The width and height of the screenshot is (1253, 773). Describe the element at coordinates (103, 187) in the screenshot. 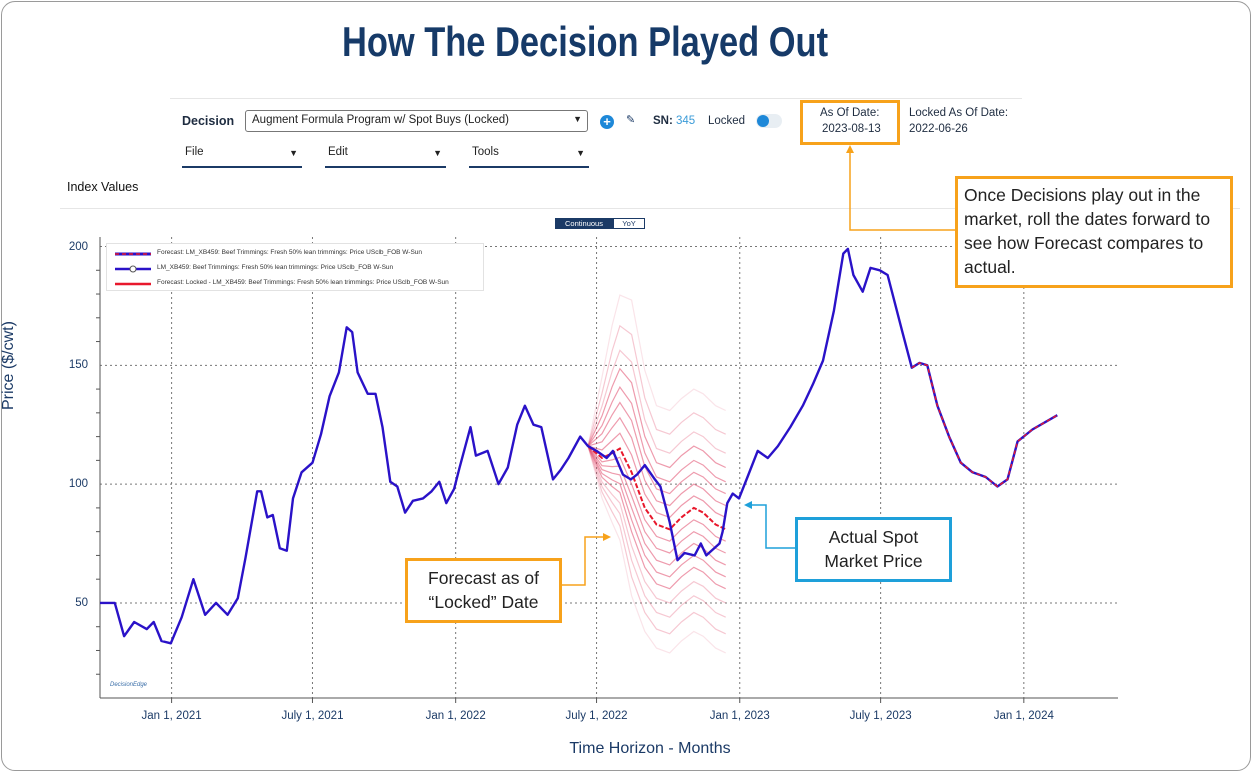

I see `section-label: Index Values` at that location.